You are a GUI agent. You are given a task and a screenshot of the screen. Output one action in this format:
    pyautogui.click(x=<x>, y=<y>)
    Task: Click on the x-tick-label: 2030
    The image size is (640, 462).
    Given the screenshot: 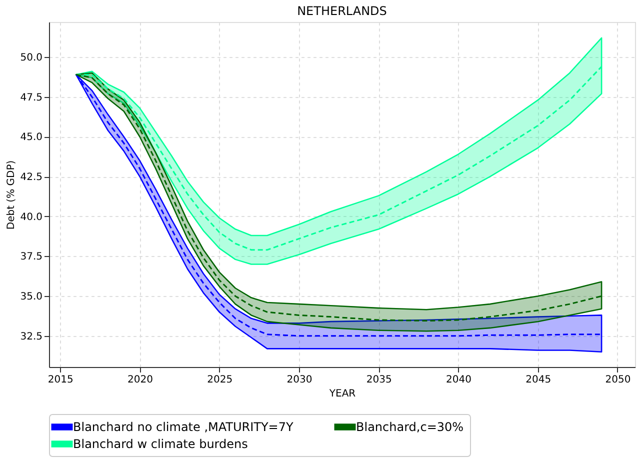 What is the action you would take?
    pyautogui.click(x=299, y=380)
    